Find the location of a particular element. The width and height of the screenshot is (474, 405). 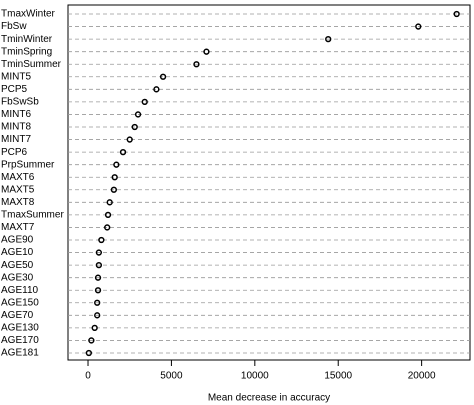

y-tick-label: AGE10 is located at coordinates (17, 252).